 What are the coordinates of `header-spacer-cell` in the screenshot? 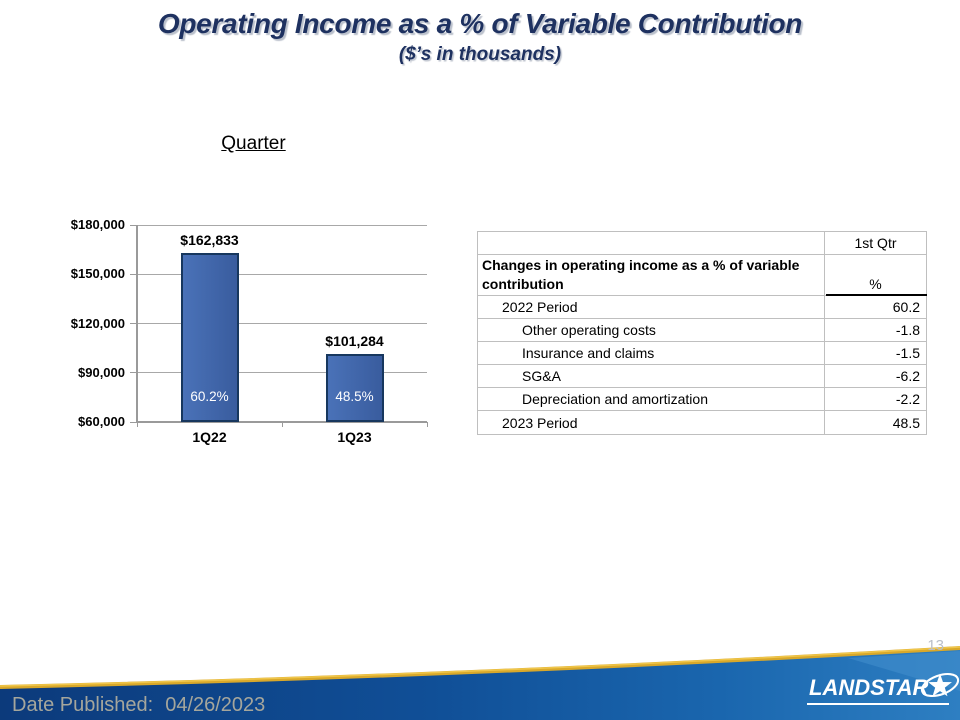 It's located at (651, 243).